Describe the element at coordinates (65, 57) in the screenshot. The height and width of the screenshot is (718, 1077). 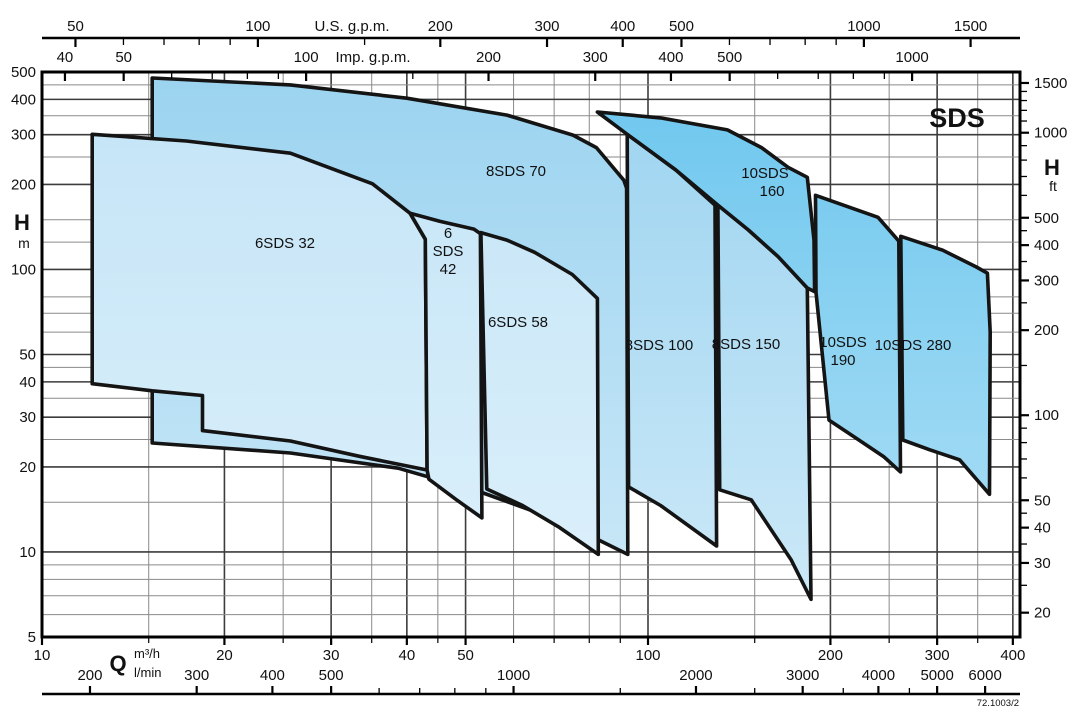
I see `imp-gpm-tick-label: 40` at that location.